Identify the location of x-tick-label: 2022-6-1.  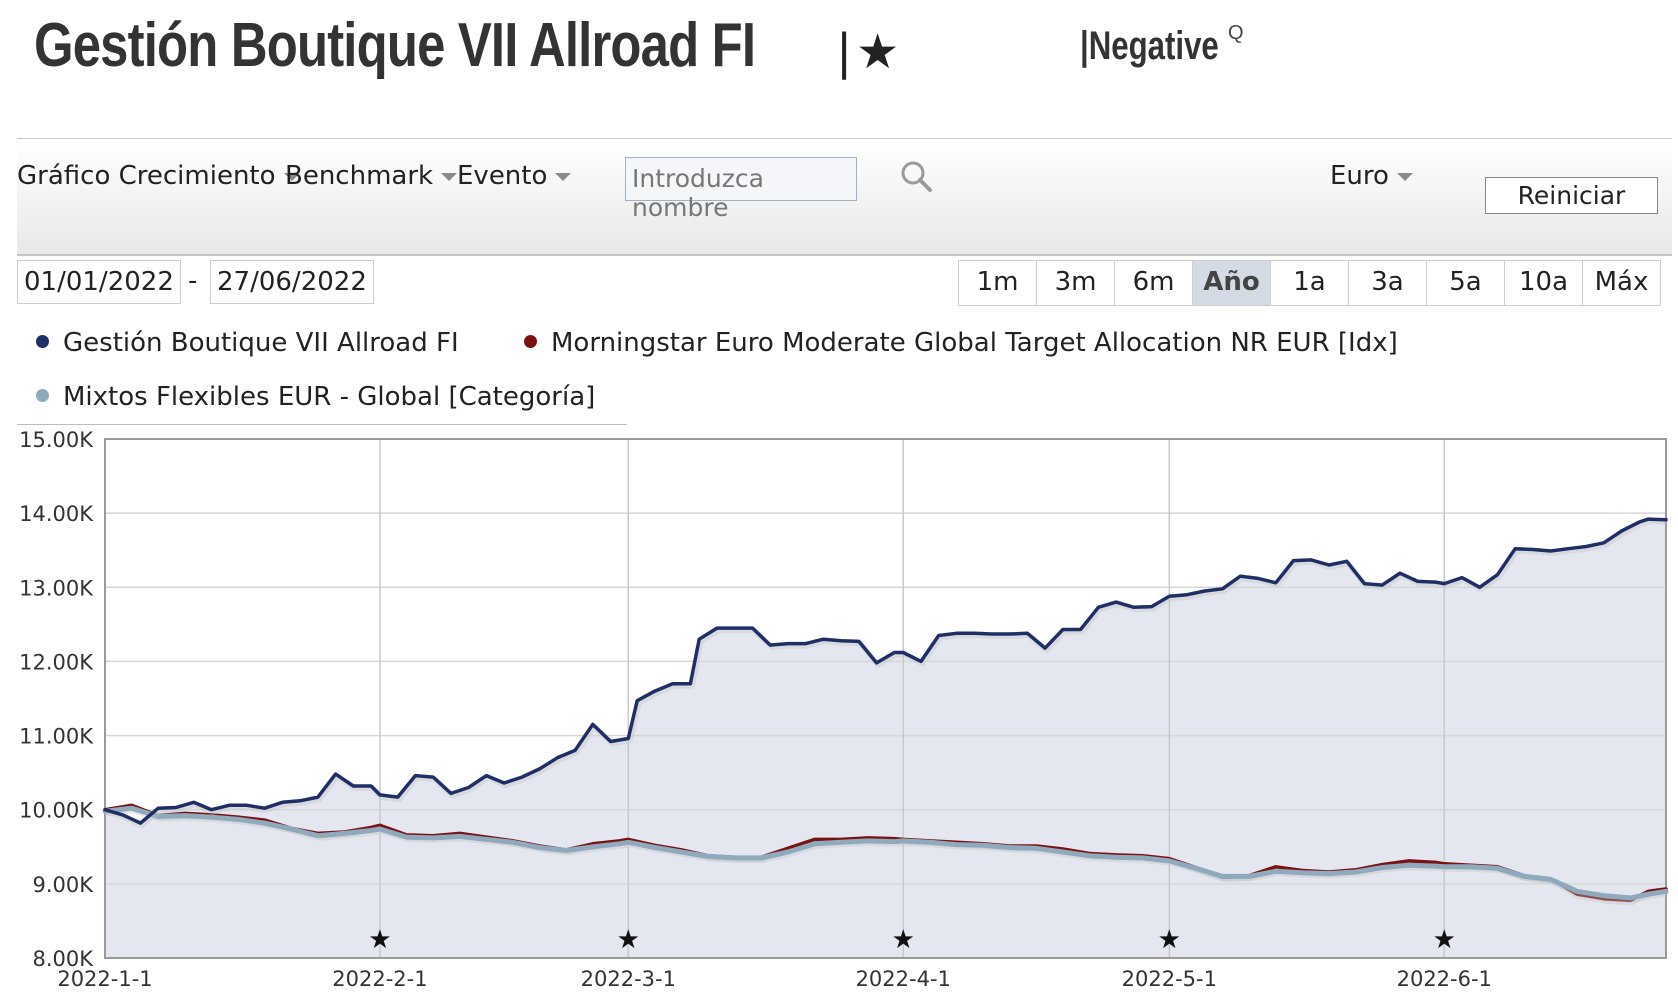
(1444, 979).